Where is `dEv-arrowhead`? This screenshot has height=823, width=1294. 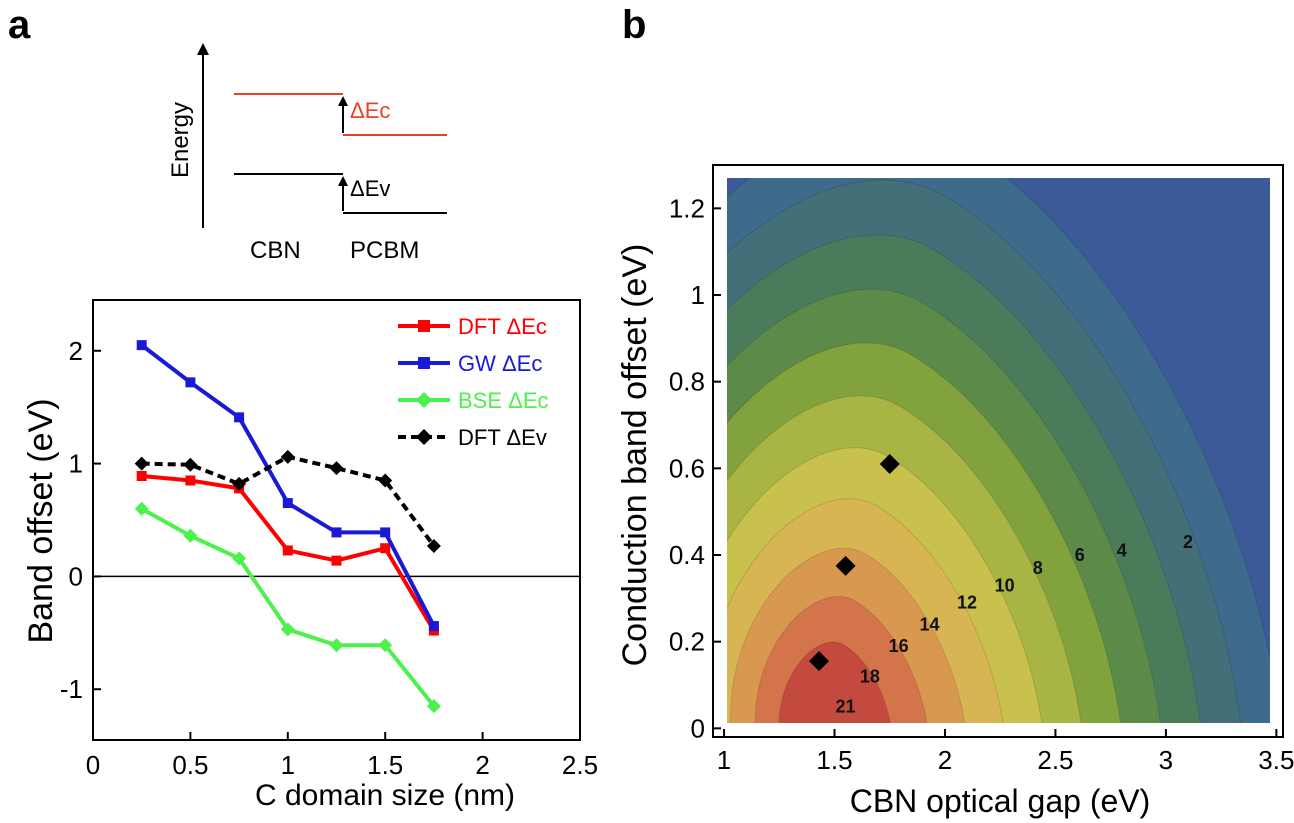
dEv-arrowhead is located at coordinates (343, 181).